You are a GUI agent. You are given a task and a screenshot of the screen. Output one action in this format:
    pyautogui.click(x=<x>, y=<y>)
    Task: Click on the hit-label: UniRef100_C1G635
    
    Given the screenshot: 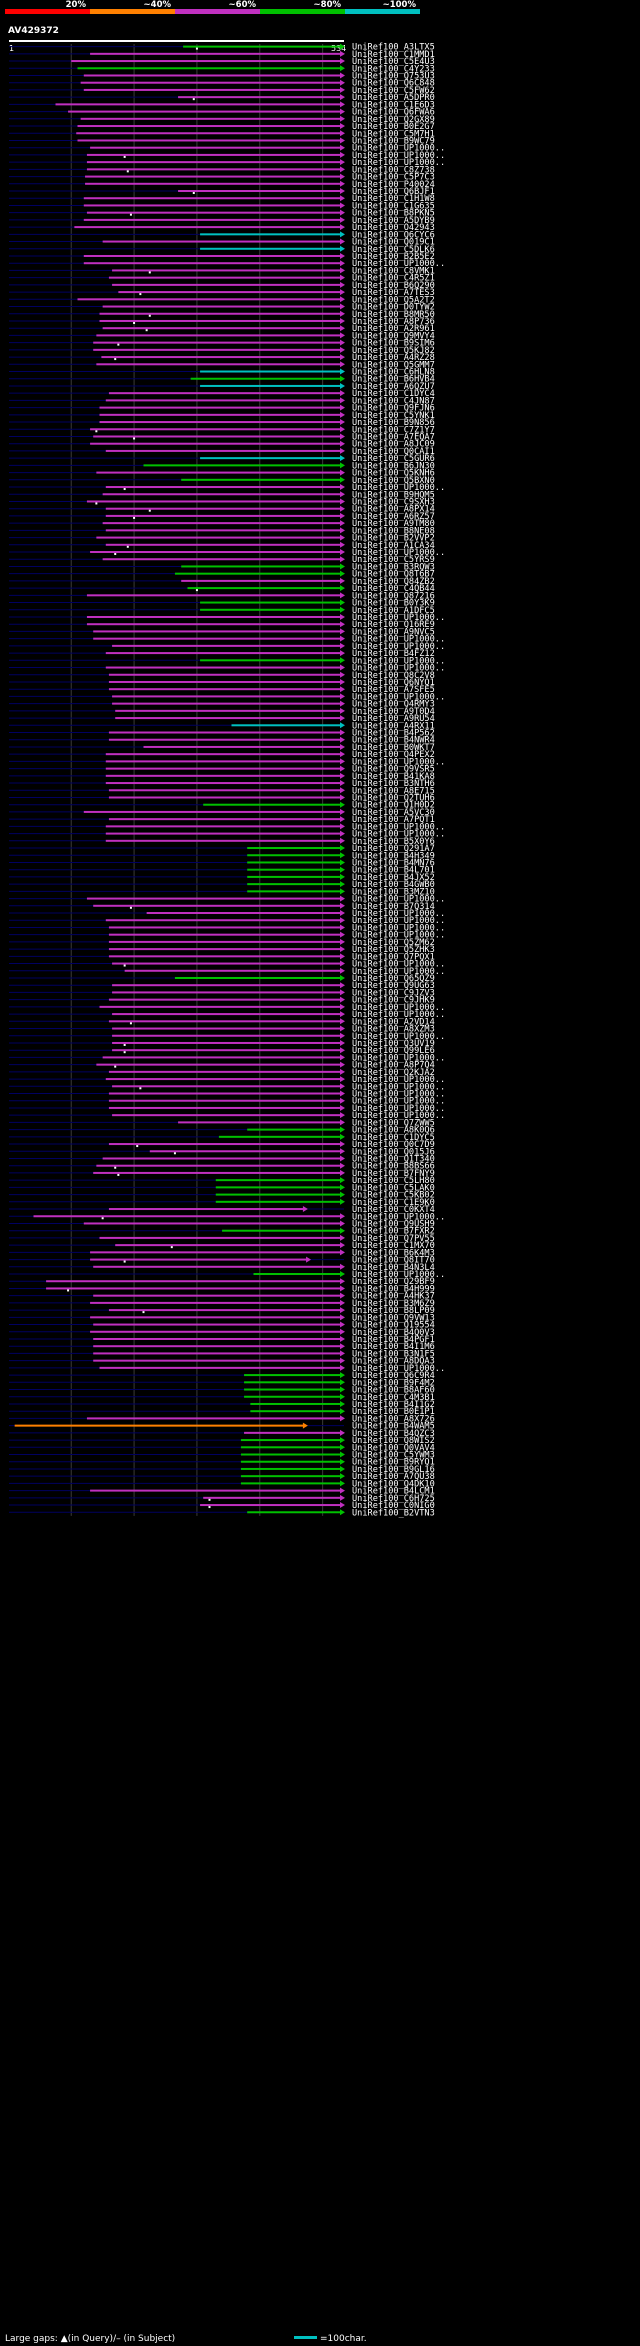 What is the action you would take?
    pyautogui.click(x=393, y=206)
    